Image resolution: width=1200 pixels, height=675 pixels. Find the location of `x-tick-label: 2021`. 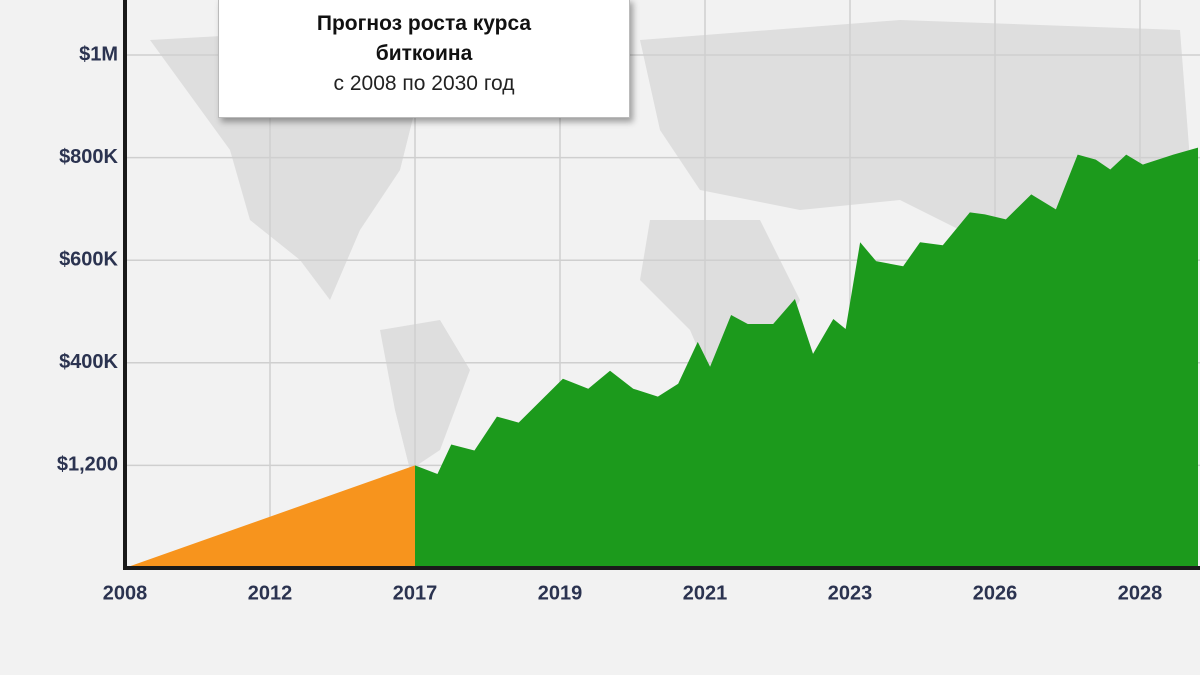

x-tick-label: 2021 is located at coordinates (705, 593).